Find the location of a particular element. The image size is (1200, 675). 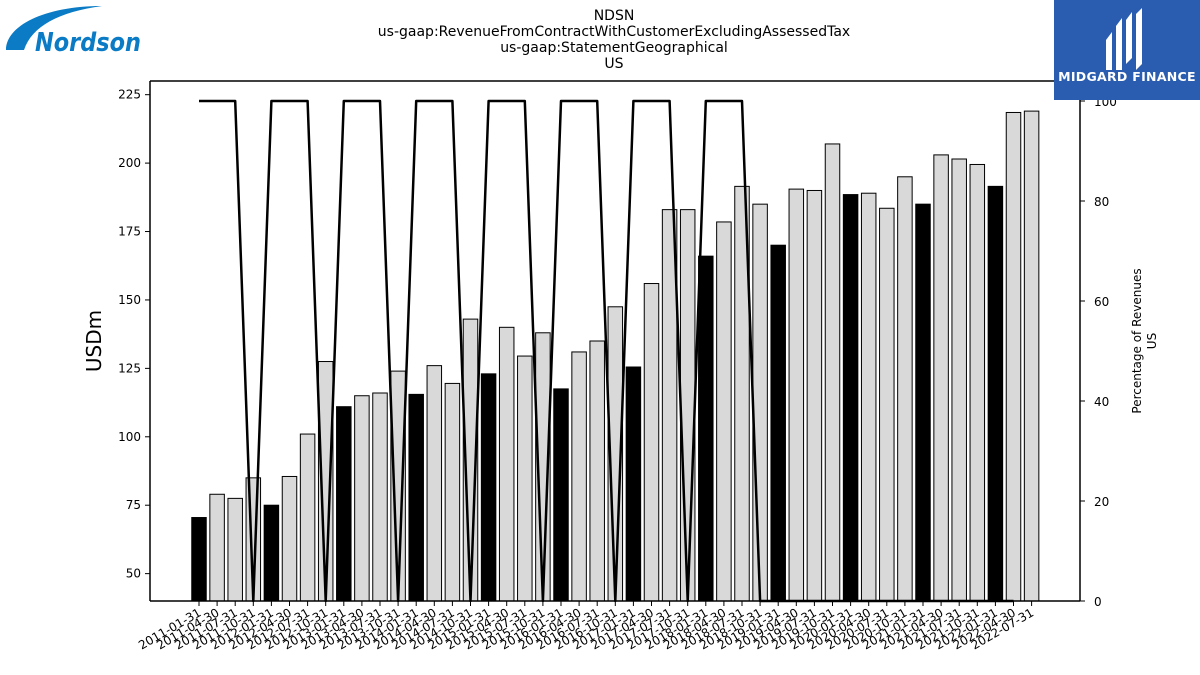

midgard-finance-logo: MIDGARD FINANCE is located at coordinates (1127, 50).